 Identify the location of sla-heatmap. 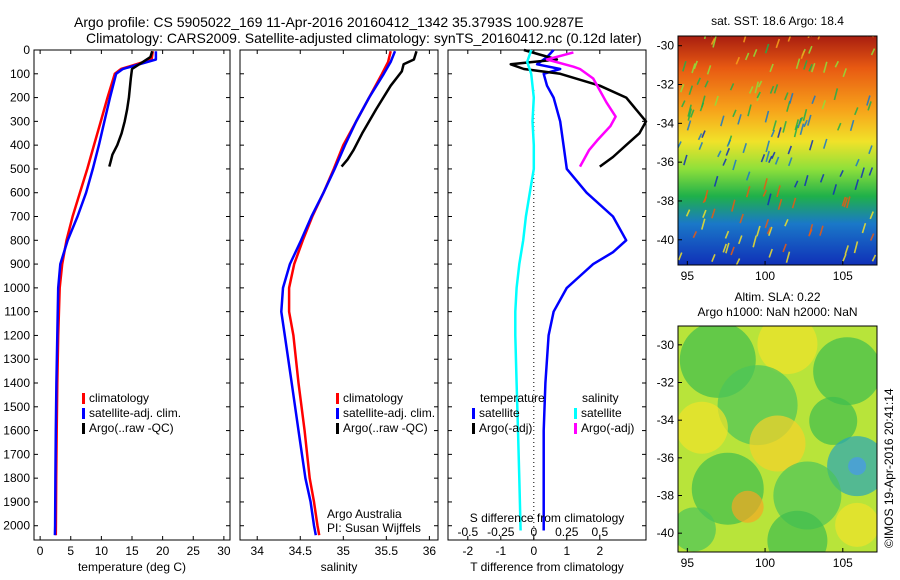
(777, 439).